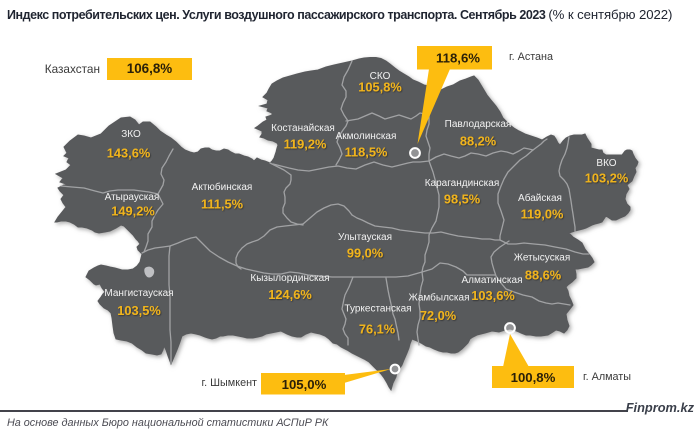 The height and width of the screenshot is (433, 700). Describe the element at coordinates (458, 57) in the screenshot. I see `svg-text: 118,6%` at that location.